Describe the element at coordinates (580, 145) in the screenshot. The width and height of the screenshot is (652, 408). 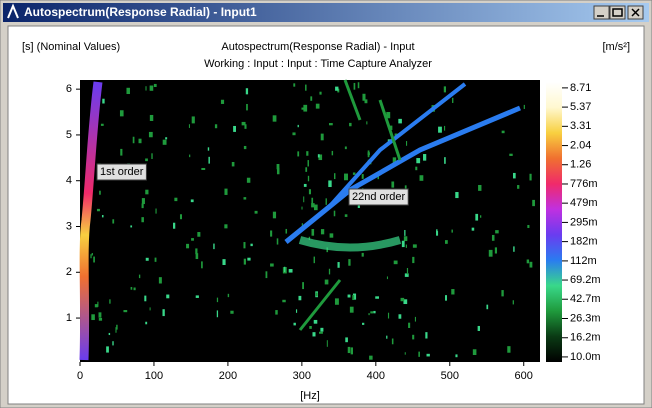
I see `colorbar-tick-label: 2.04` at that location.